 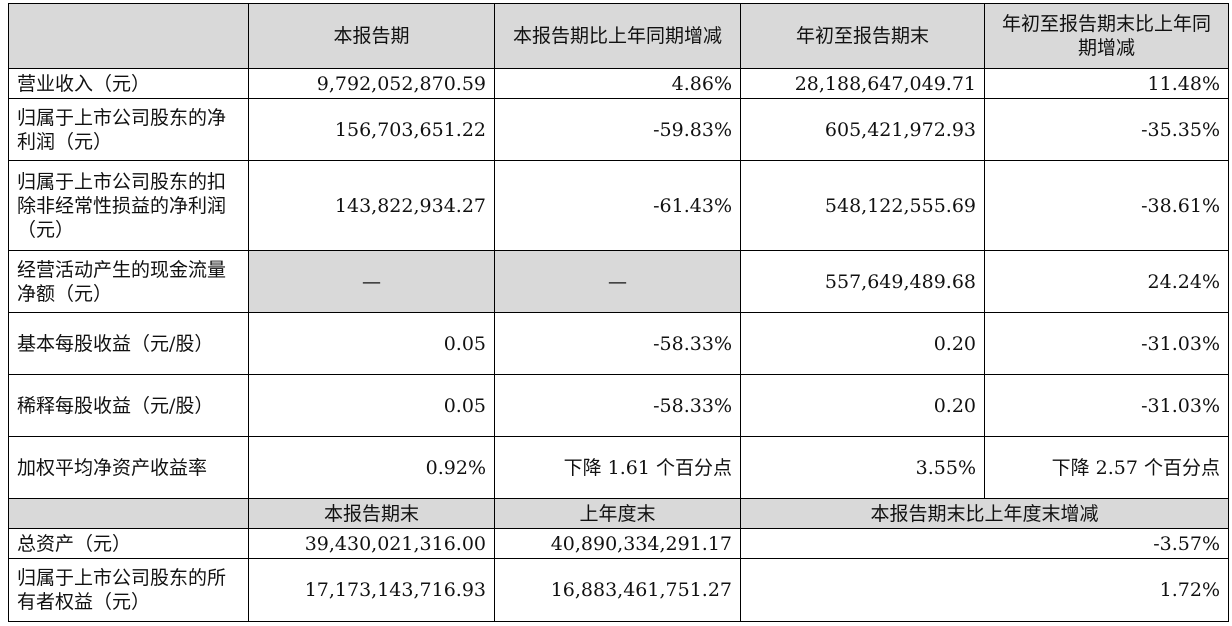 I want to click on cell-value: 24.24%, so click(x=1106, y=281).